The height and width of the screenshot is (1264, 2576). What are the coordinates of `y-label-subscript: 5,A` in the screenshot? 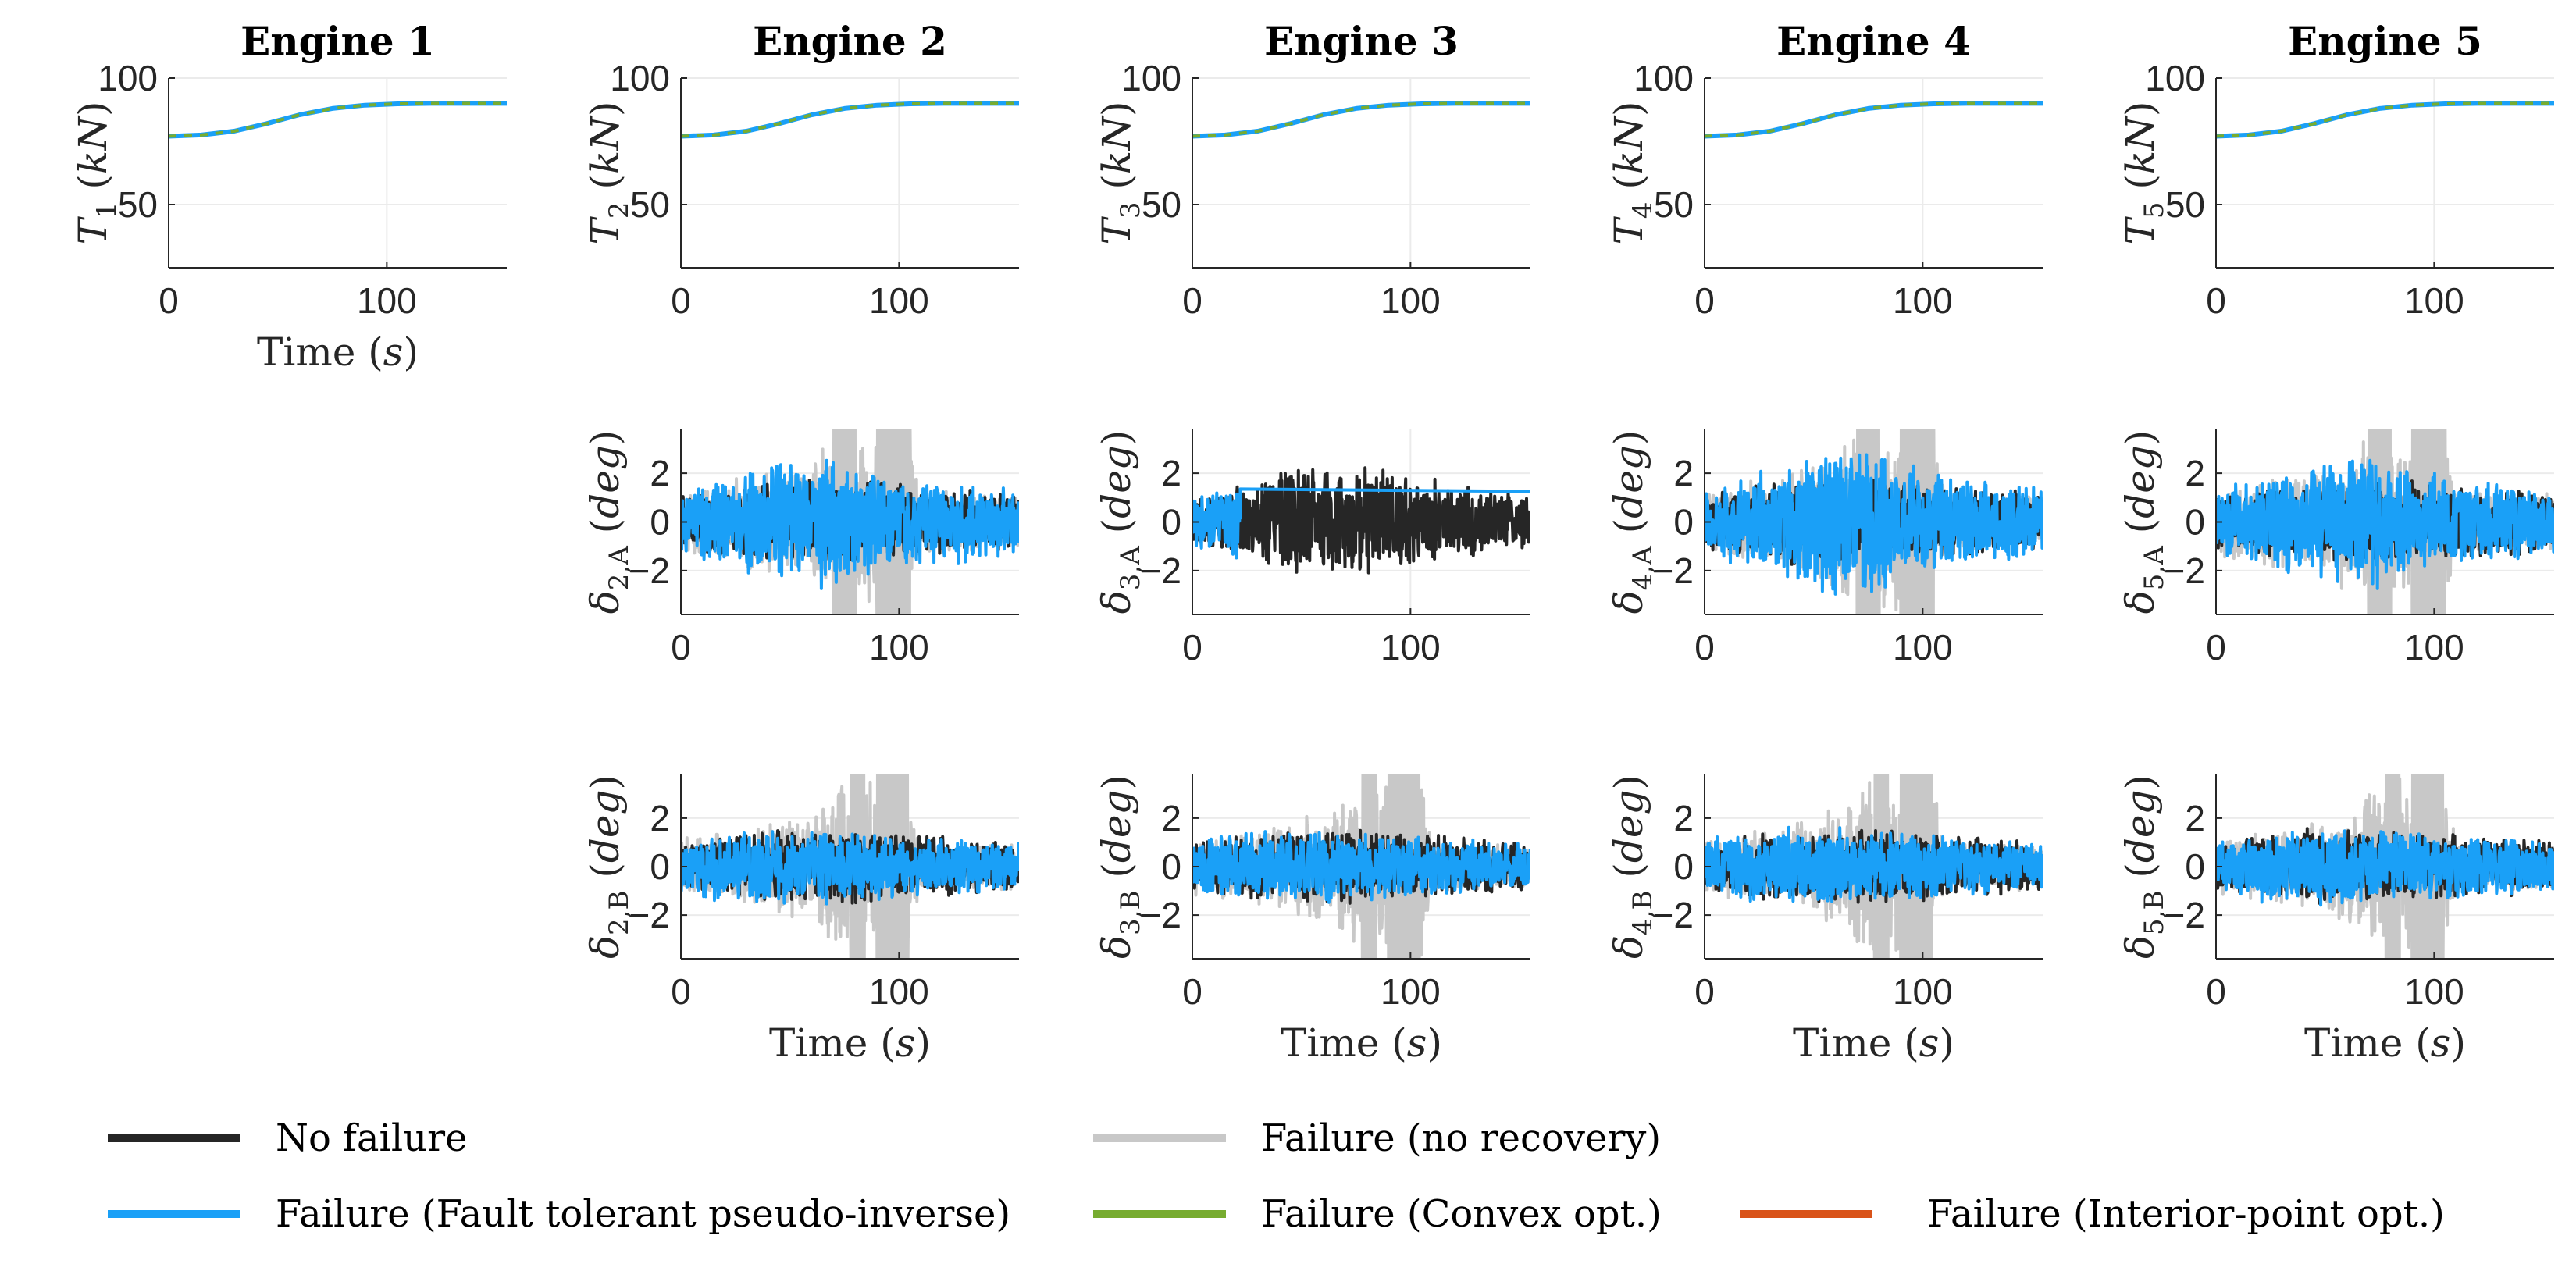 It's located at (2154, 568).